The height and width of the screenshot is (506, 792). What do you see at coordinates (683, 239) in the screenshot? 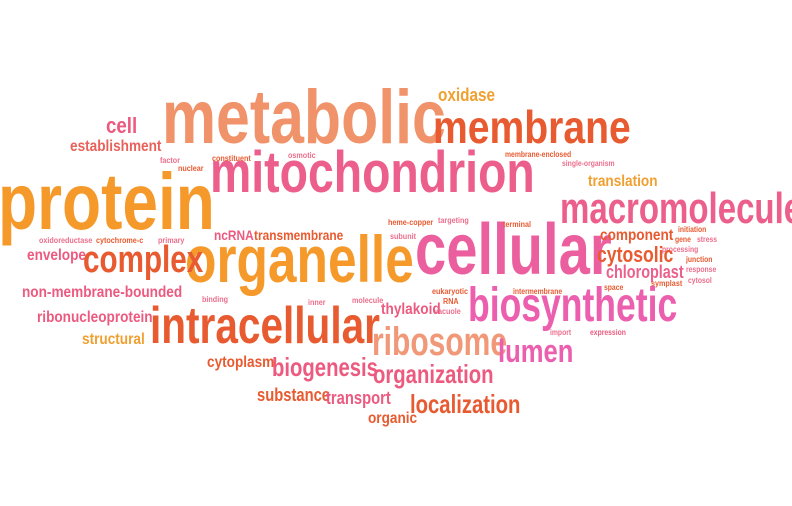
I see `word-gene: gene` at bounding box center [683, 239].